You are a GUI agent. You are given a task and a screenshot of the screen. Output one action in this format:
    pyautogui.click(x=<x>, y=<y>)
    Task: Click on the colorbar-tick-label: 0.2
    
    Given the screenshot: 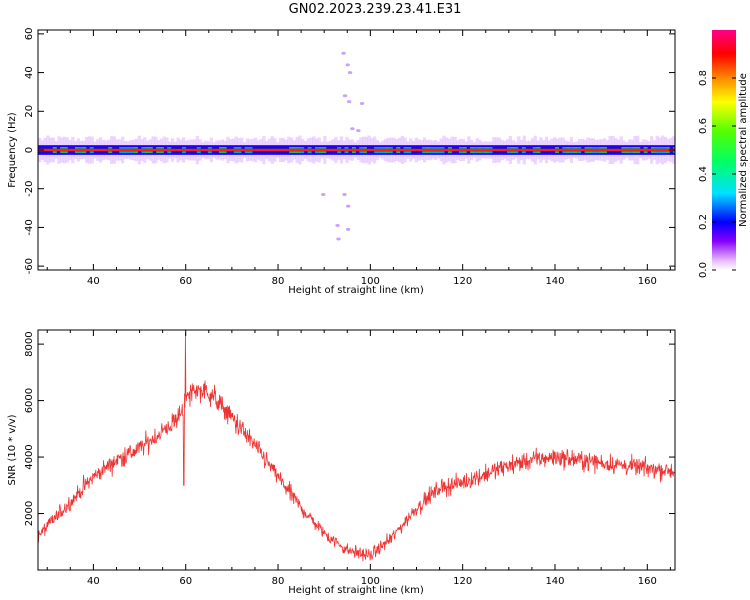 What is the action you would take?
    pyautogui.click(x=703, y=222)
    